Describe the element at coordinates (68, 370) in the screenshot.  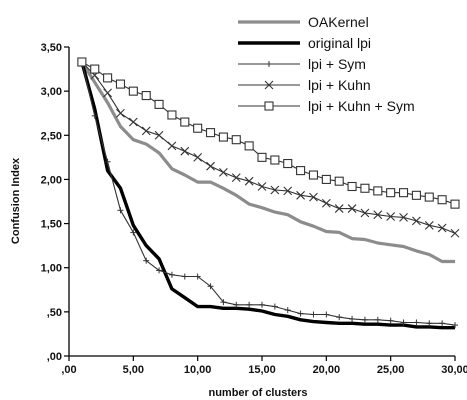
I see `x-tick-label: ,00` at that location.